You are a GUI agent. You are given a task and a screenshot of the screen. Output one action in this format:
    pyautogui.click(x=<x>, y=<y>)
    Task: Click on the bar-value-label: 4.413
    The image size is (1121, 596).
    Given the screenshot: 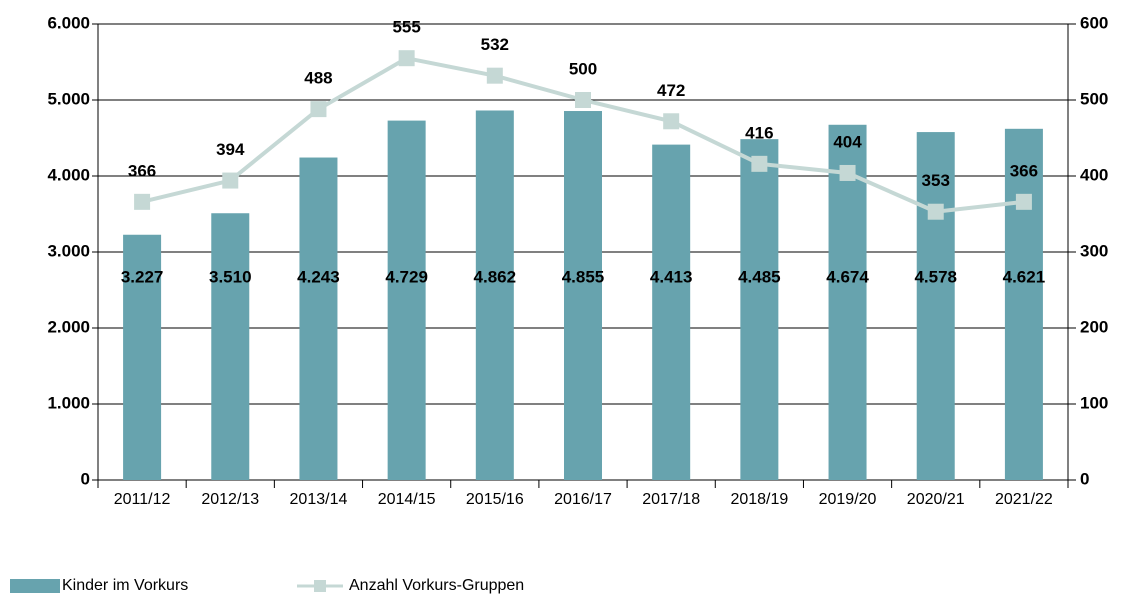 What is the action you would take?
    pyautogui.click(x=671, y=276)
    